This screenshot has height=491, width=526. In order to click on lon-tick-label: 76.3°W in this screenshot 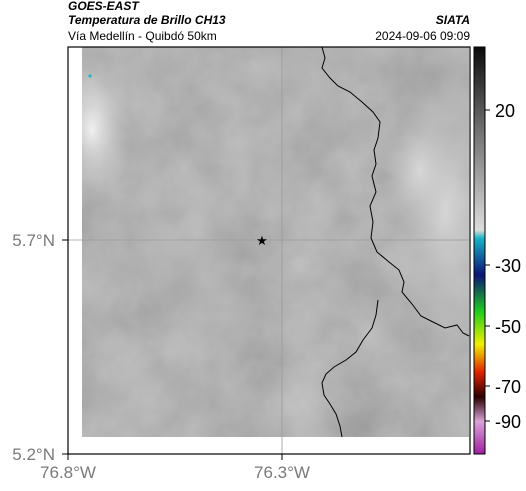, I will do `click(282, 472)`.